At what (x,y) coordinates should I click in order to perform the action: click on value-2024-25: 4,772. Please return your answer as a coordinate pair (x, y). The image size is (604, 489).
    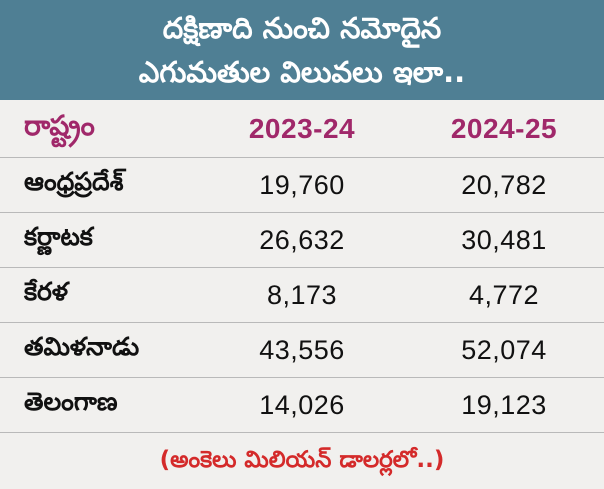
    Looking at the image, I should click on (504, 294).